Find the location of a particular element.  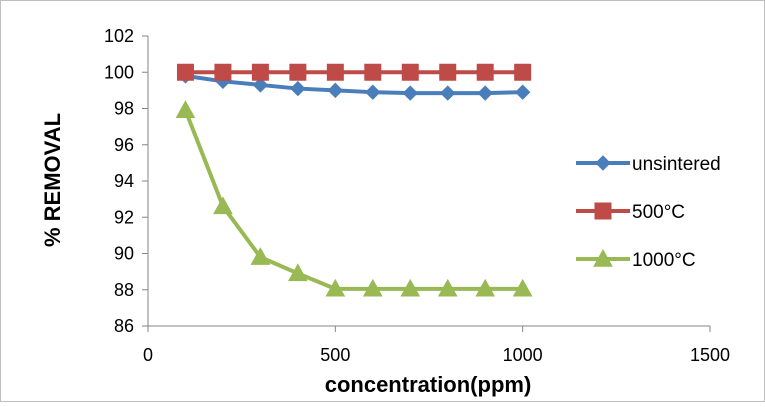

y-tick-label: 92 is located at coordinates (124, 217).